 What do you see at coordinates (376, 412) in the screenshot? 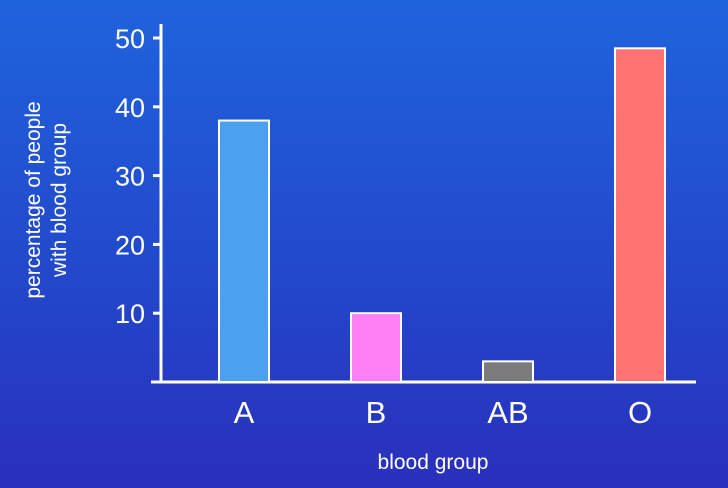
I see `x-tick-label-b: B` at bounding box center [376, 412].